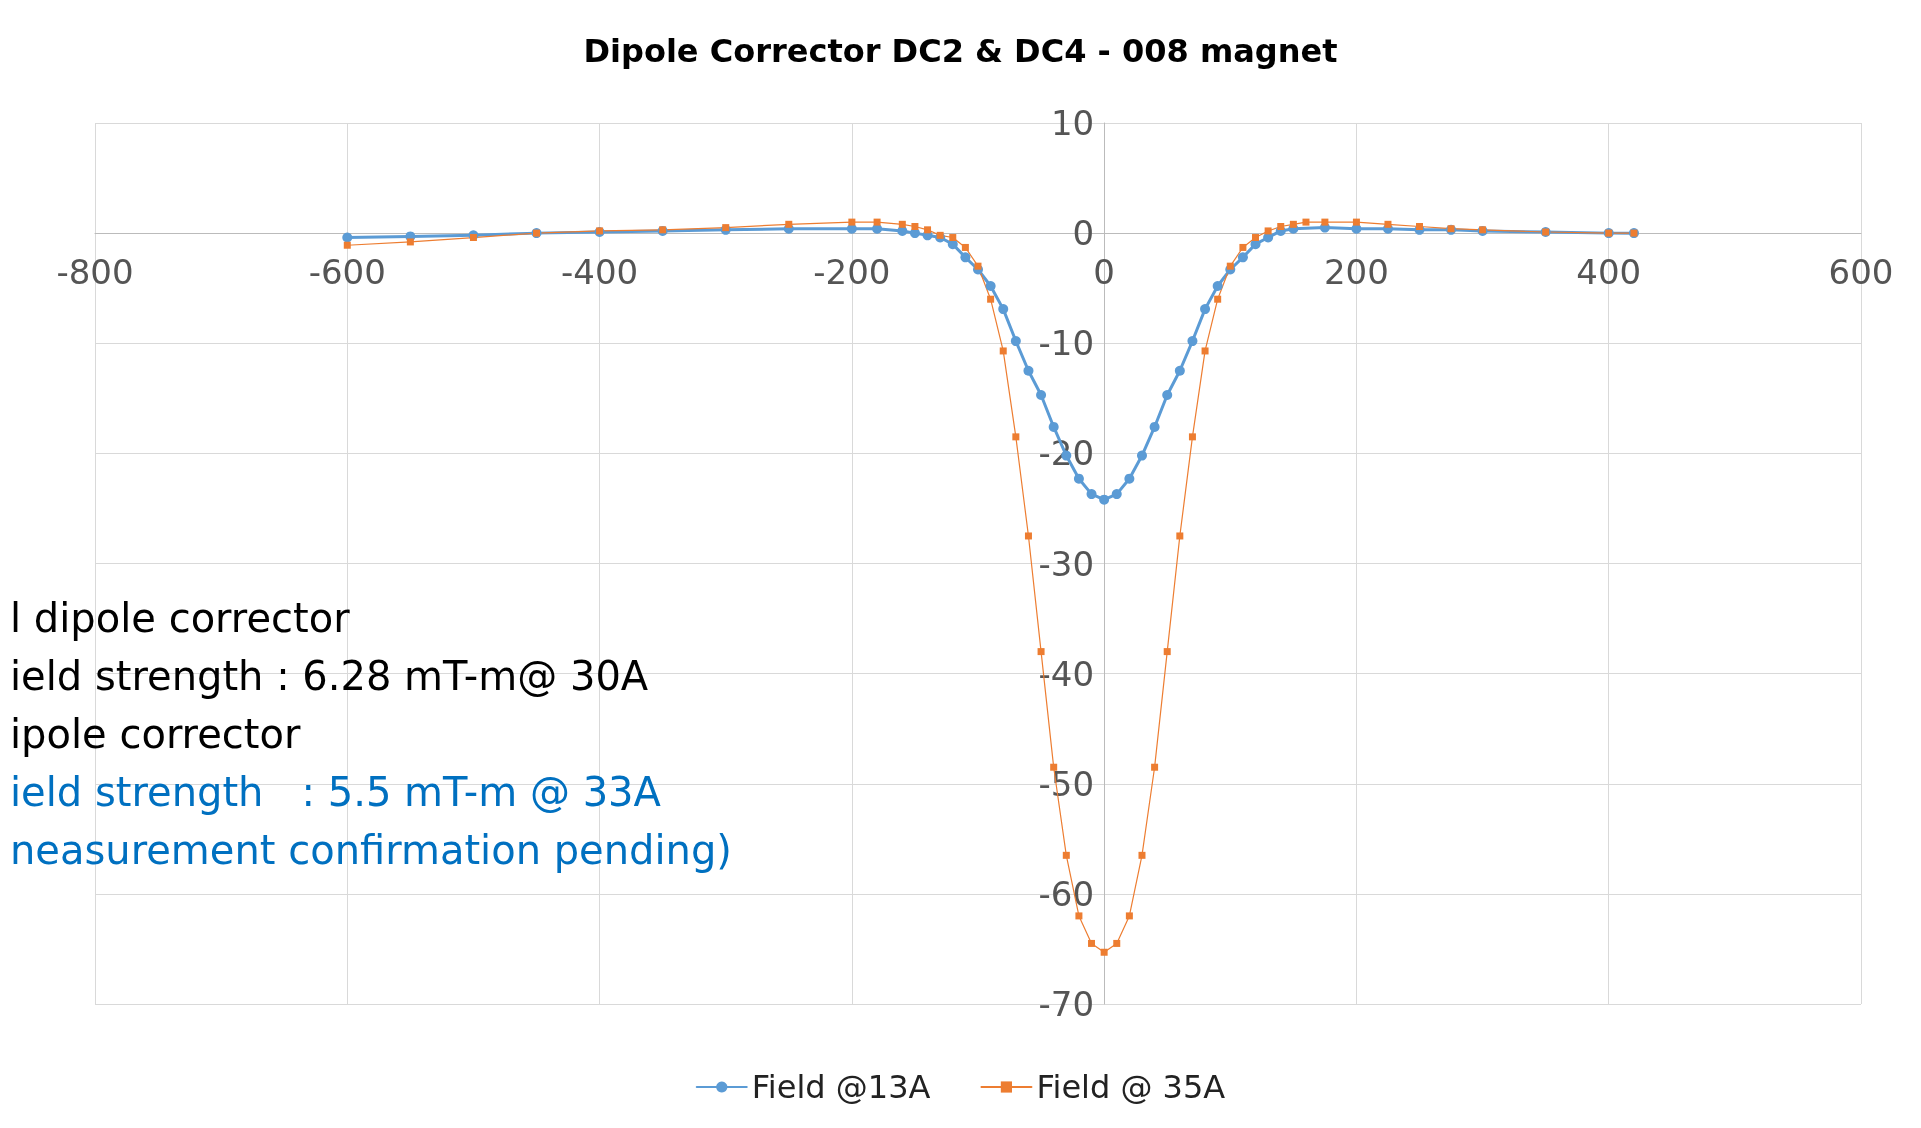 The height and width of the screenshot is (1128, 1921). Describe the element at coordinates (347, 272) in the screenshot. I see `x-tick-label: -600` at that location.